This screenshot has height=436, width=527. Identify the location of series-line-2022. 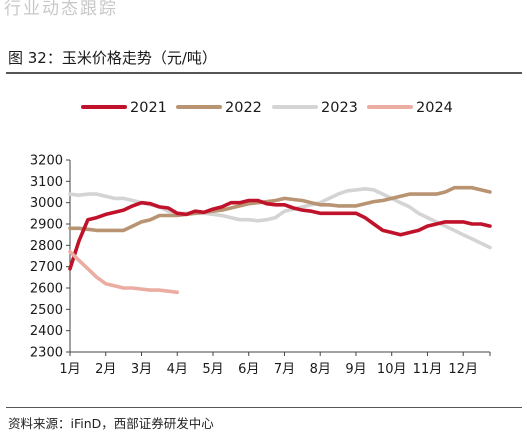
(280, 209).